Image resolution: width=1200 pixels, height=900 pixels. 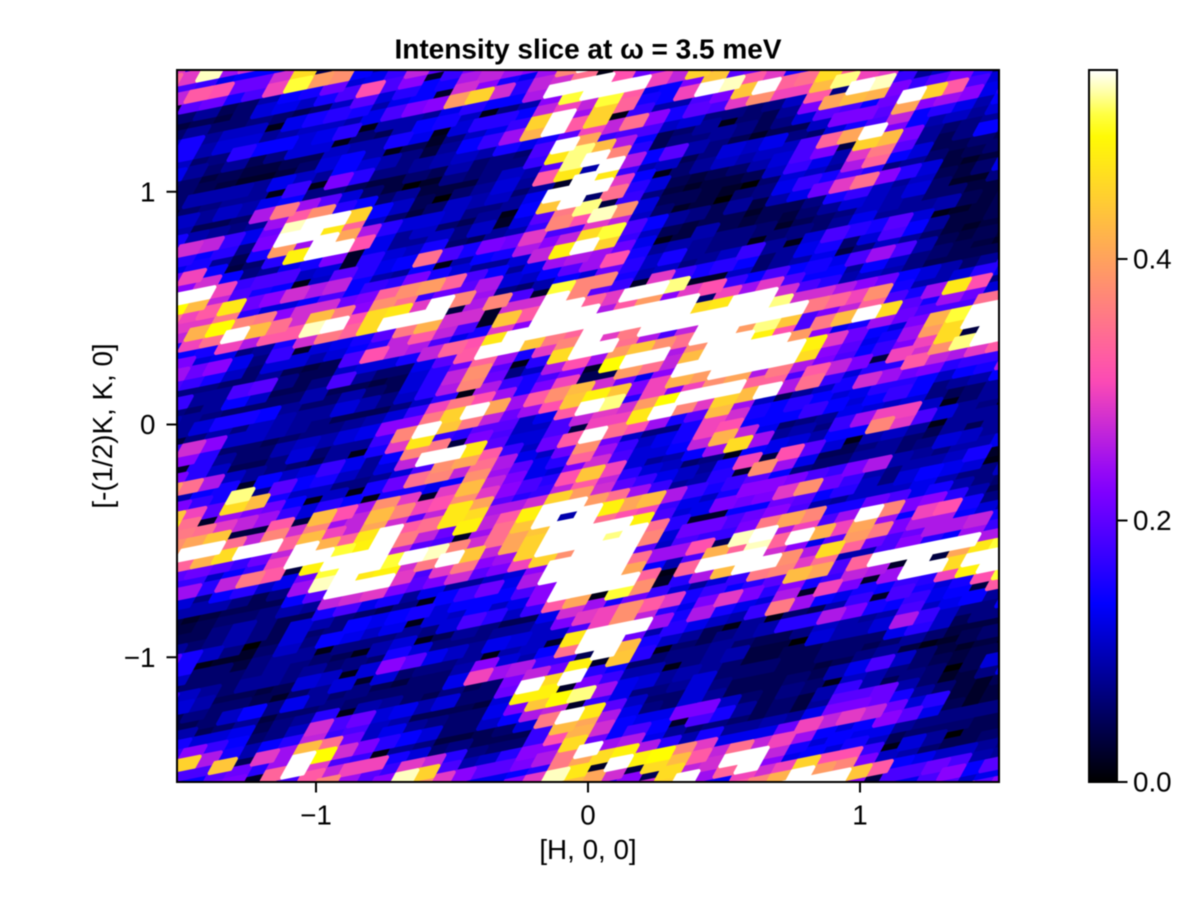 What do you see at coordinates (587, 849) in the screenshot?
I see `svg-text: [H, 0, 0]` at bounding box center [587, 849].